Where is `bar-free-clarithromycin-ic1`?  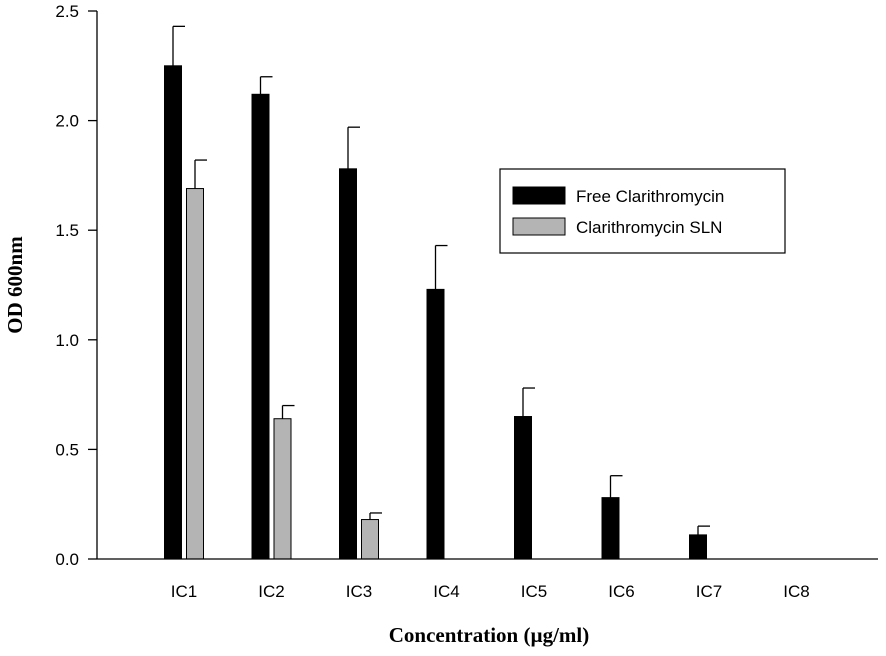 bar-free-clarithromycin-ic1 is located at coordinates (173, 312).